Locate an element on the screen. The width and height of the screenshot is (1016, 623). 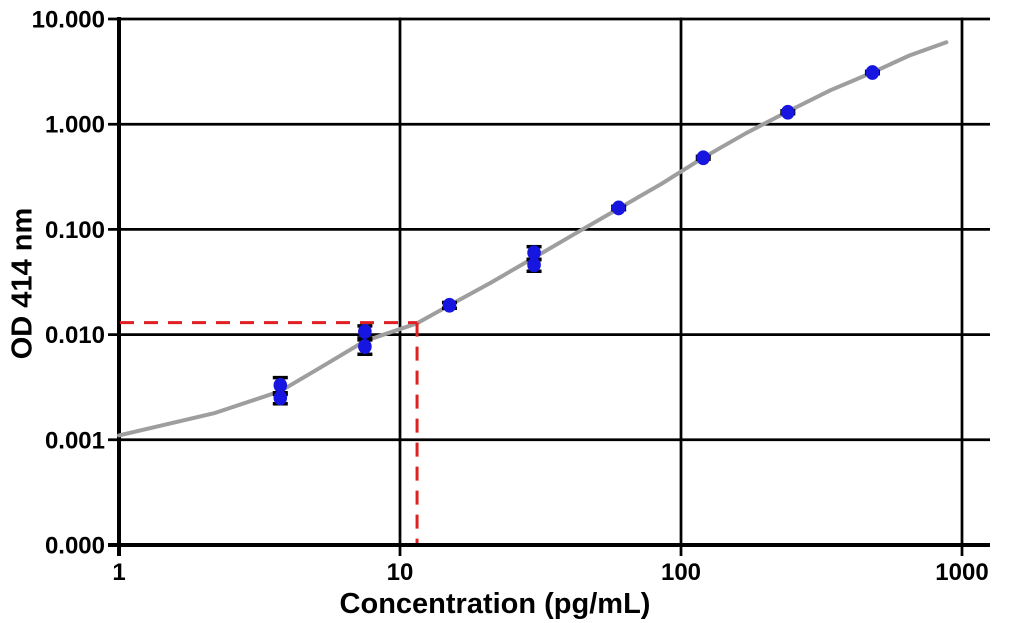
x-tick-label: 100 is located at coordinates (681, 572).